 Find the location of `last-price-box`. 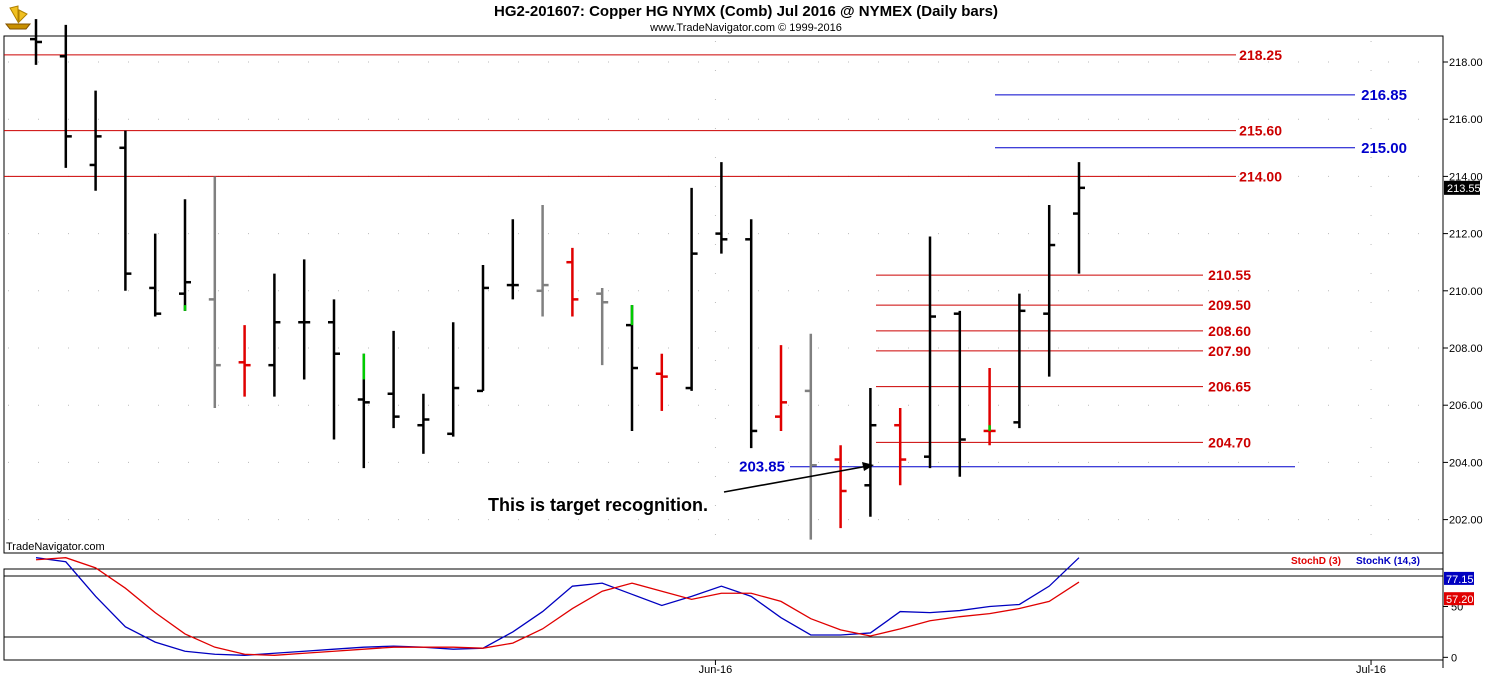

last-price-box is located at coordinates (1462, 187).